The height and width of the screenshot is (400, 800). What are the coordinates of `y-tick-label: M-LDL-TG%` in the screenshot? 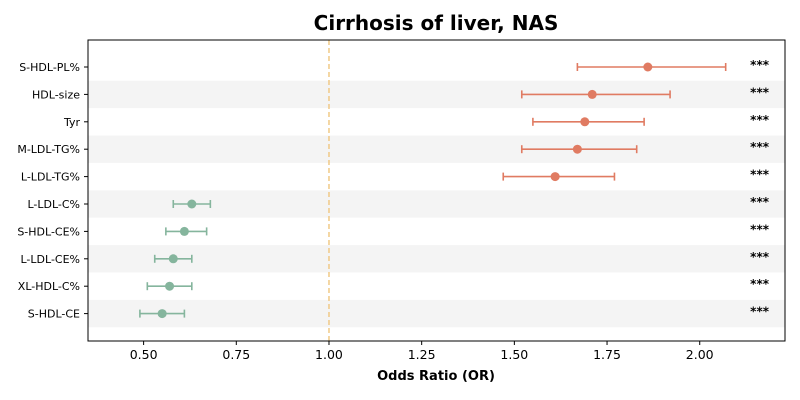 It's located at (48, 149).